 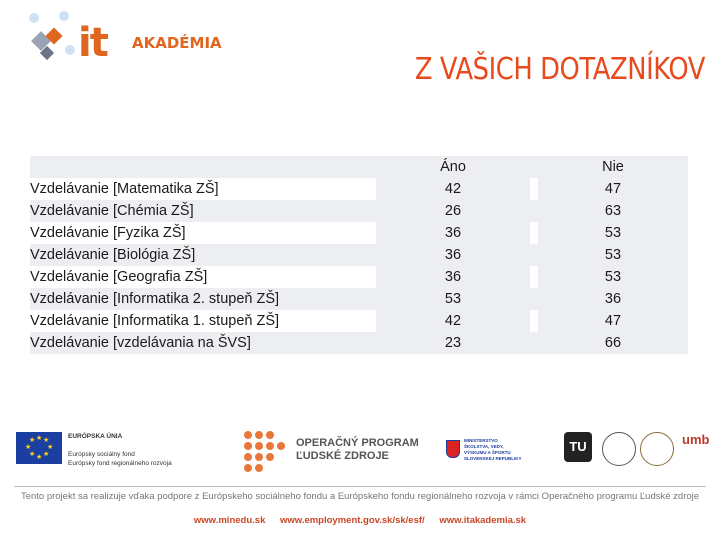 What do you see at coordinates (112, 211) in the screenshot?
I see `row-label: Vzdelávanie [Chémia ZŠ]` at bounding box center [112, 211].